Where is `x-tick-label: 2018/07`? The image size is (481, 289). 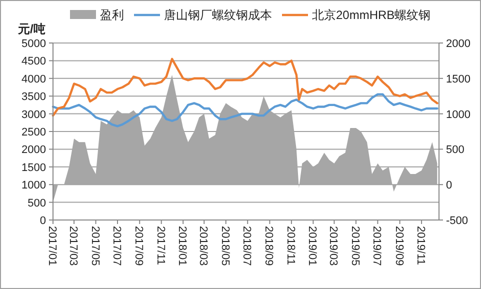
x-tick-label: 2018/07 is located at coordinates (246, 246).